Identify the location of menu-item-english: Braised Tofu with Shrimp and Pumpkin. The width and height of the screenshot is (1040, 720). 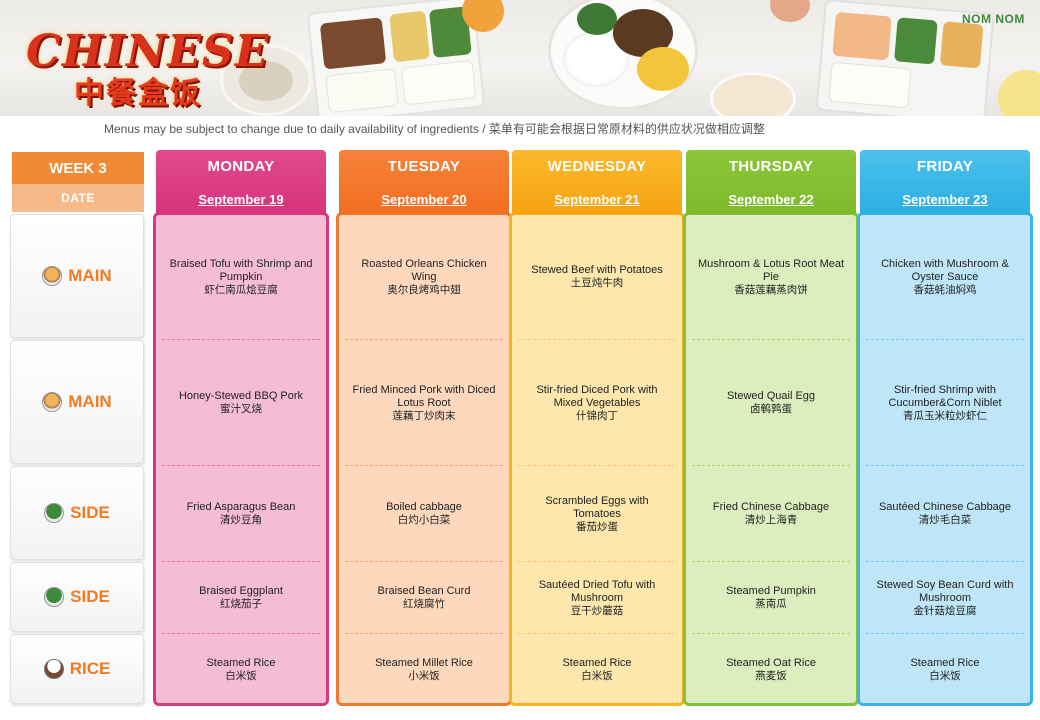
(241, 270).